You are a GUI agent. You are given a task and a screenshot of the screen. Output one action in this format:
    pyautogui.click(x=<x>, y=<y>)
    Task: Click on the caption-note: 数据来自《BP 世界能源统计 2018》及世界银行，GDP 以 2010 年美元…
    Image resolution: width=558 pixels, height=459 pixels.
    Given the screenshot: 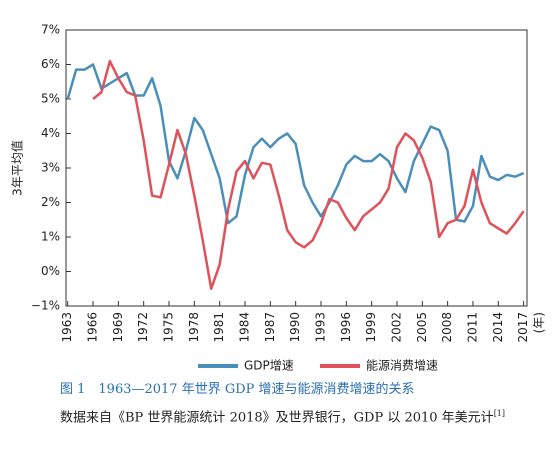 What is the action you would take?
    pyautogui.click(x=295, y=415)
    